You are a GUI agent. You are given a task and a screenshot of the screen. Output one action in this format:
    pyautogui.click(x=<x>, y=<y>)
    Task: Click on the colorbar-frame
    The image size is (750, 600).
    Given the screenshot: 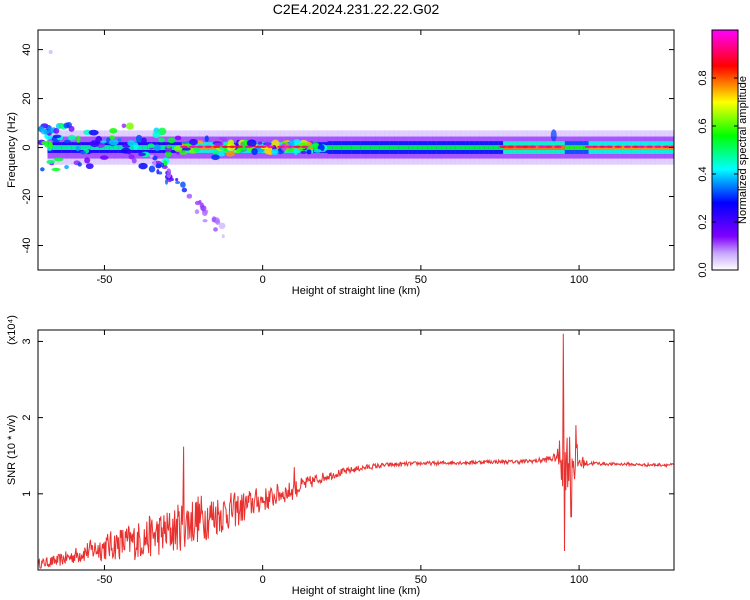 What is the action you would take?
    pyautogui.click(x=725, y=150)
    